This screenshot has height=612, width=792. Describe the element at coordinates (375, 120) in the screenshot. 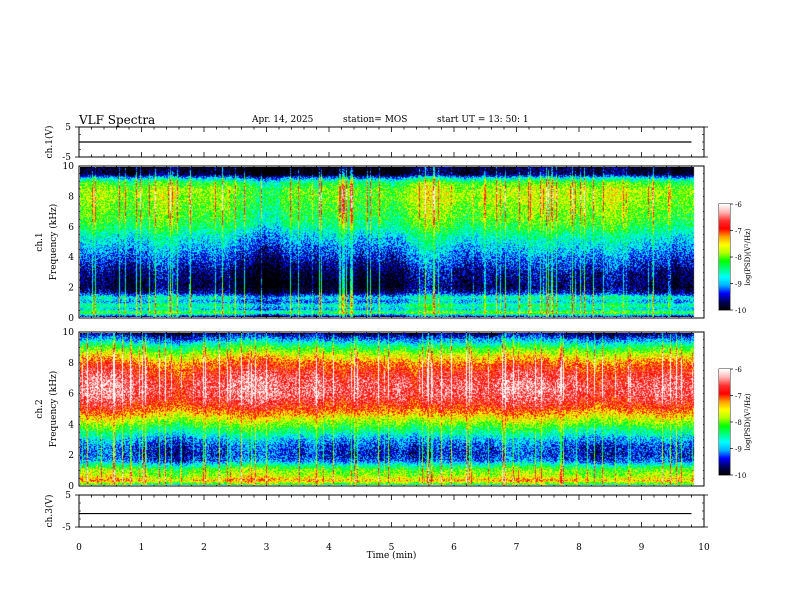

I see `station-label: station= MOS` at that location.